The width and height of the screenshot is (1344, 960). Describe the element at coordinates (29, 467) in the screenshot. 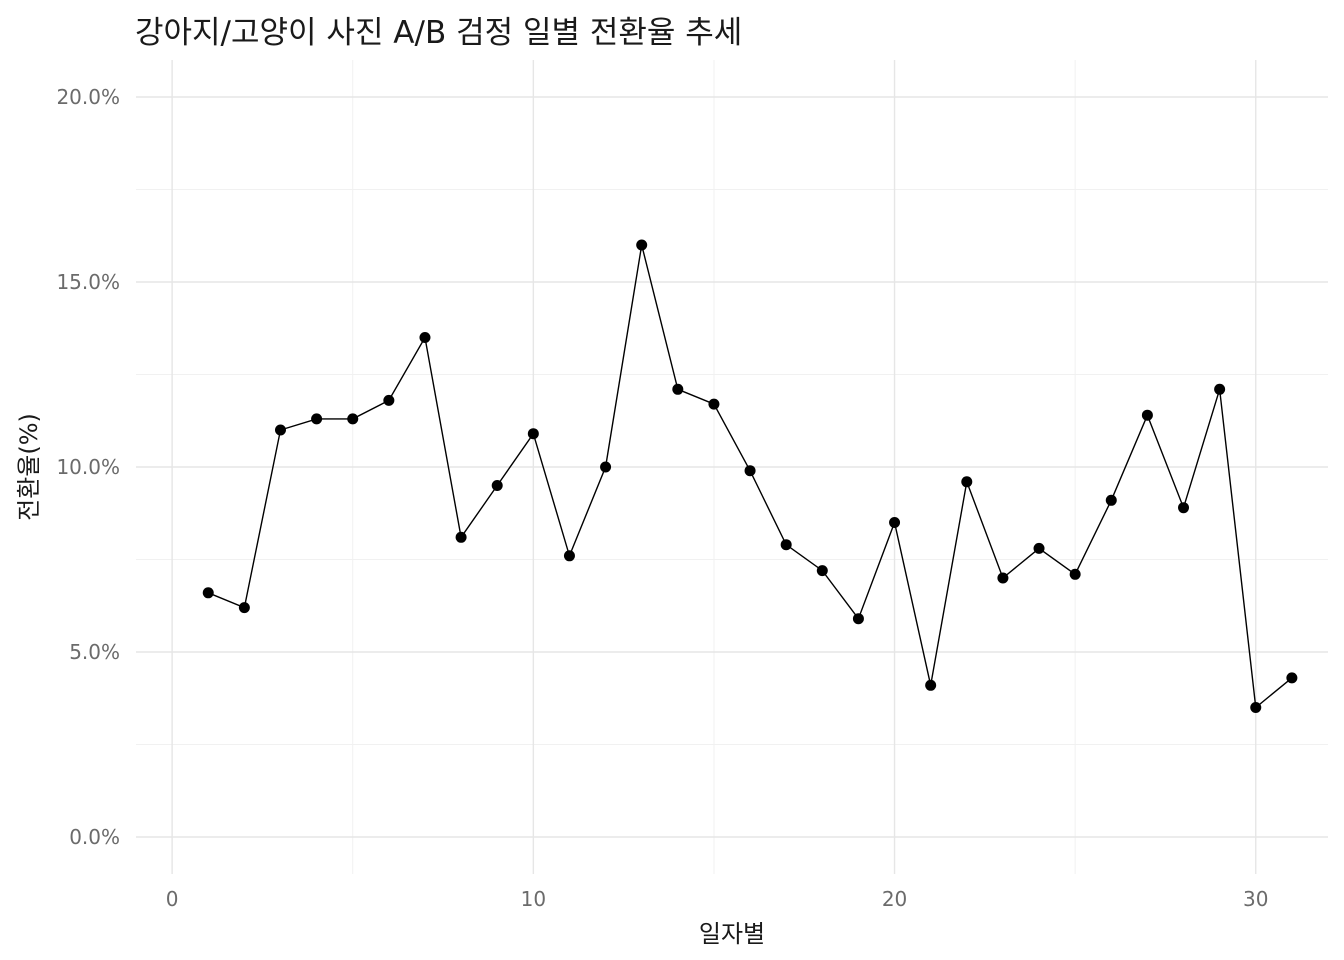

I see `y-axis-title: 전환율(%)` at that location.